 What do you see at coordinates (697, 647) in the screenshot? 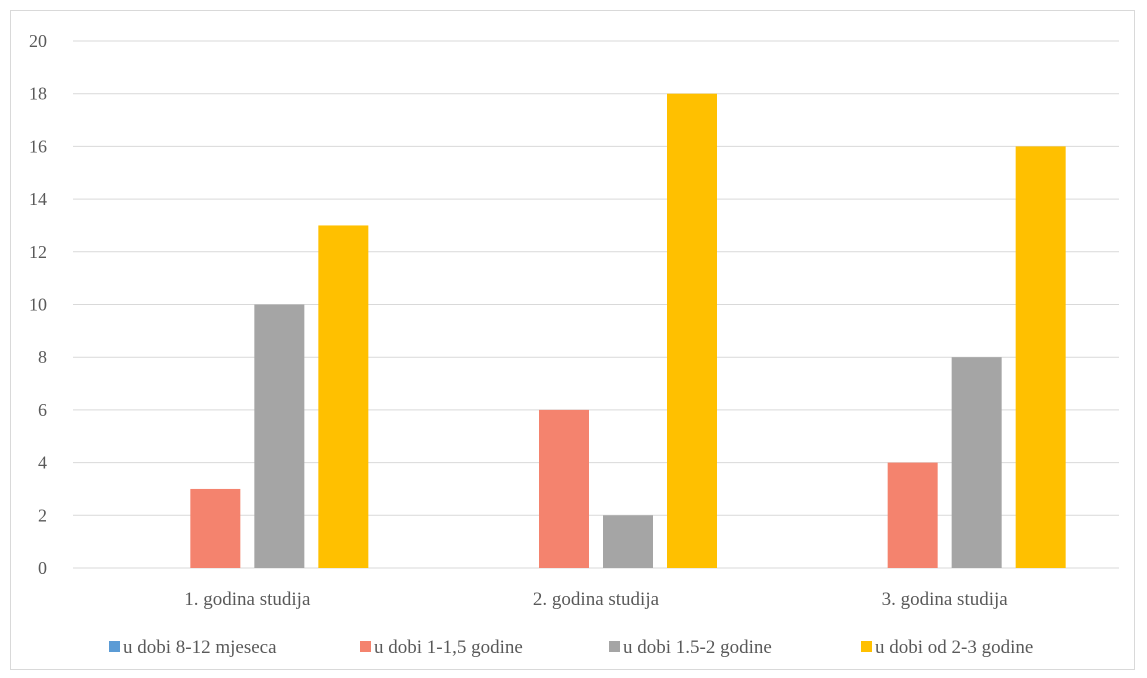
I see `legend-label: u dobi 1.5-2 godine` at bounding box center [697, 647].